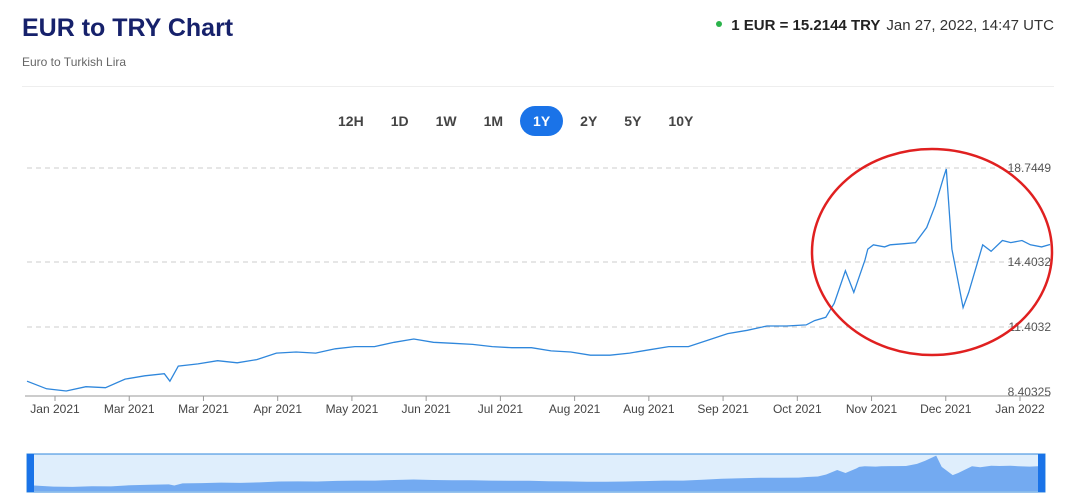 The width and height of the screenshot is (1080, 499). What do you see at coordinates (519, 121) in the screenshot?
I see `range-selector: 12H 1D 1W 1M 1Y 2Y 5Y 10Y` at bounding box center [519, 121].